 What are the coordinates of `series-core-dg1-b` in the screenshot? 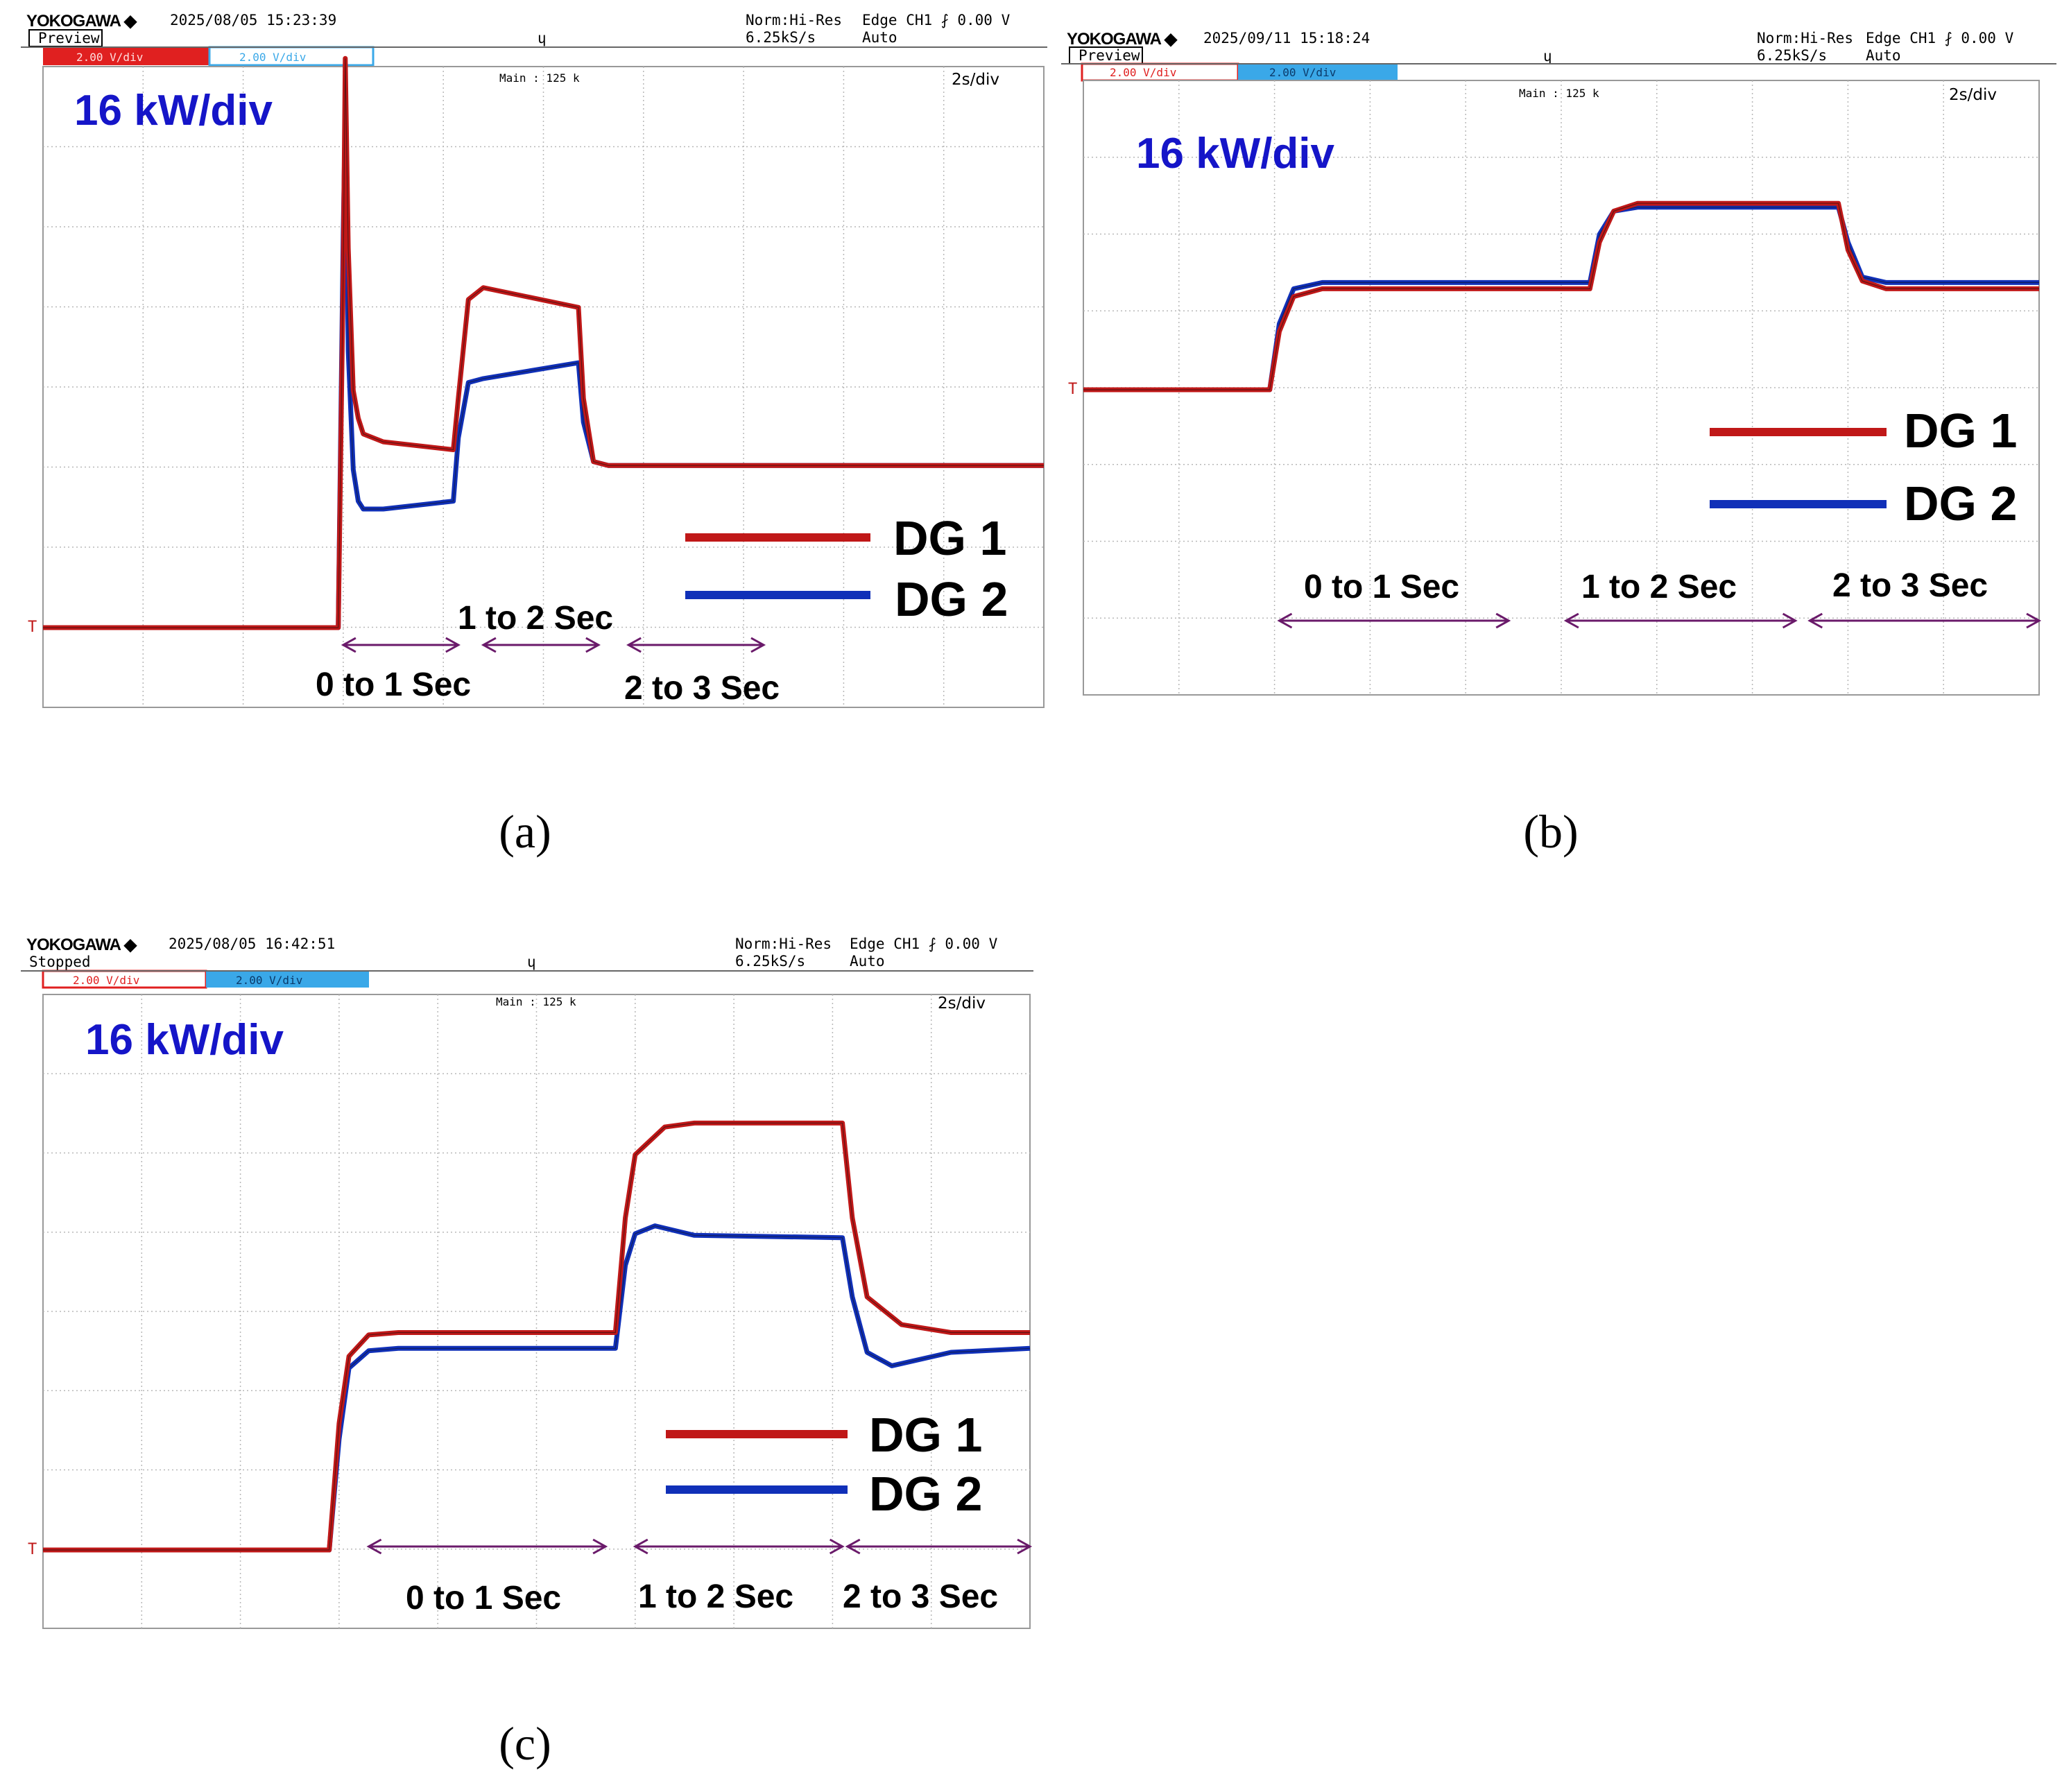 It's located at (1561, 296).